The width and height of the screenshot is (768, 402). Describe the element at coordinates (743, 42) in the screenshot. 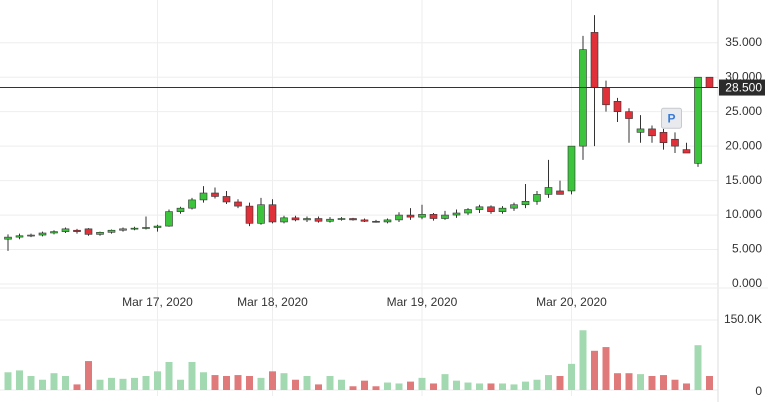

I see `y-tick-label: 35.000` at that location.